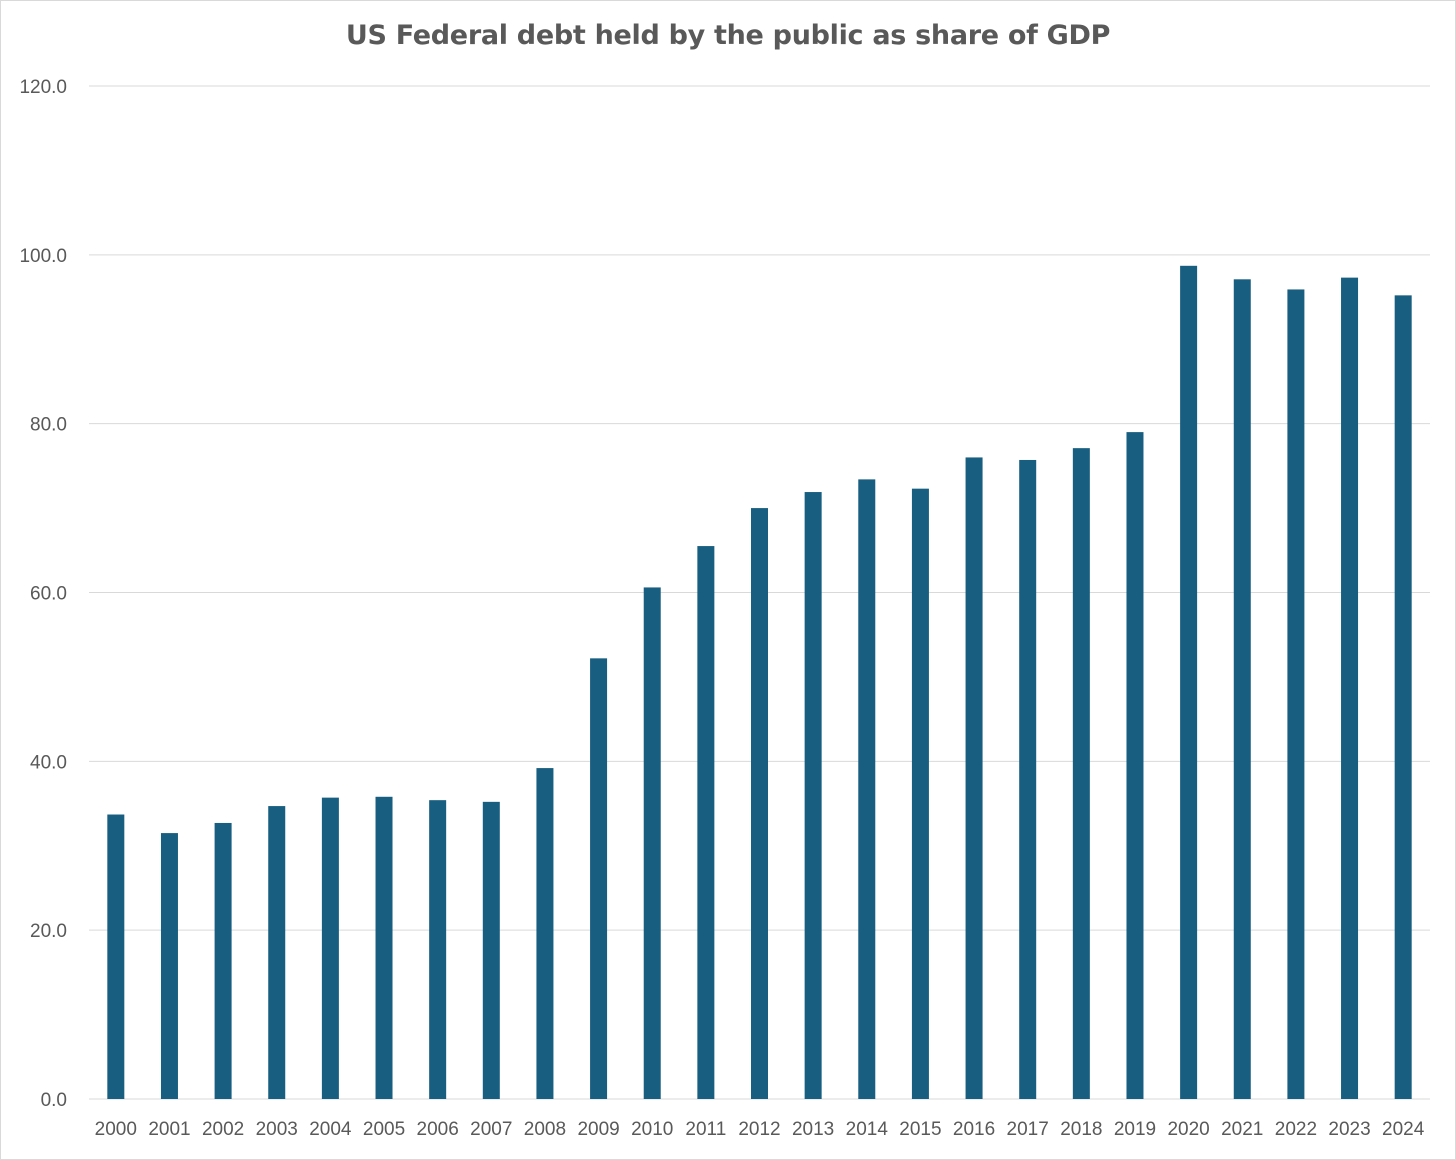  Describe the element at coordinates (1296, 1129) in the screenshot. I see `x-tick-label: 2022` at that location.